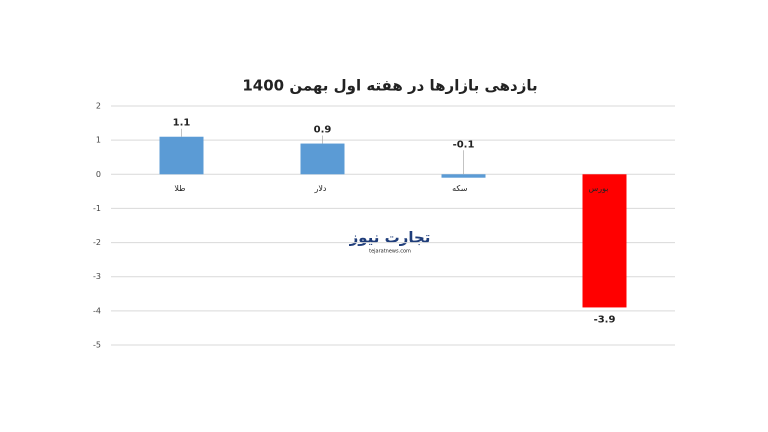 This screenshot has height=432, width=768. I want to click on category-label: طلا, so click(179, 188).